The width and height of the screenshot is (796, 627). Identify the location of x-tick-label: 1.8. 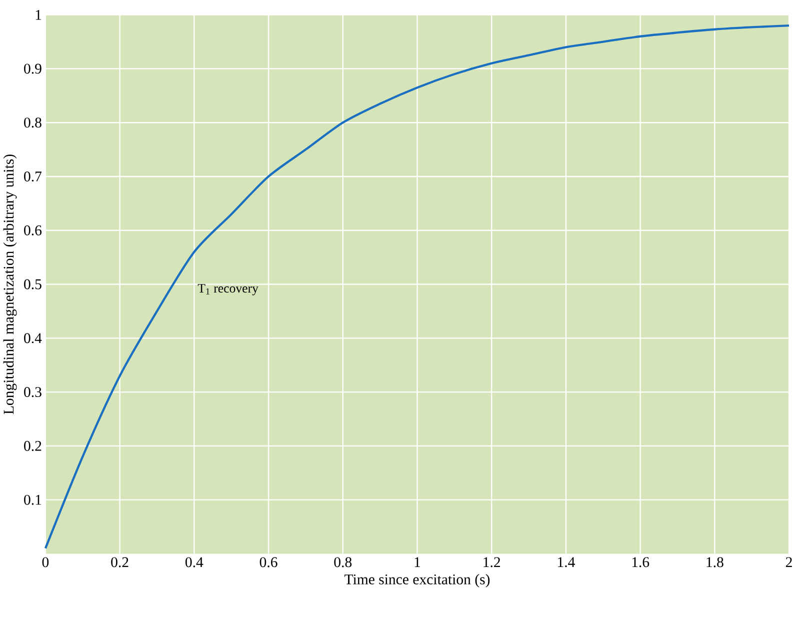
(715, 562).